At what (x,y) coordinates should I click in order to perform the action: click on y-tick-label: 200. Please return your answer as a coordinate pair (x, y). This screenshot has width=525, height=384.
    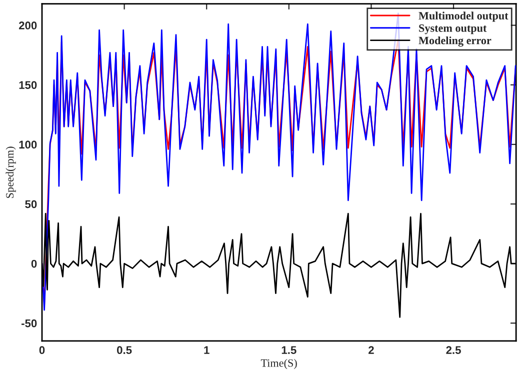
    Looking at the image, I should click on (27, 26).